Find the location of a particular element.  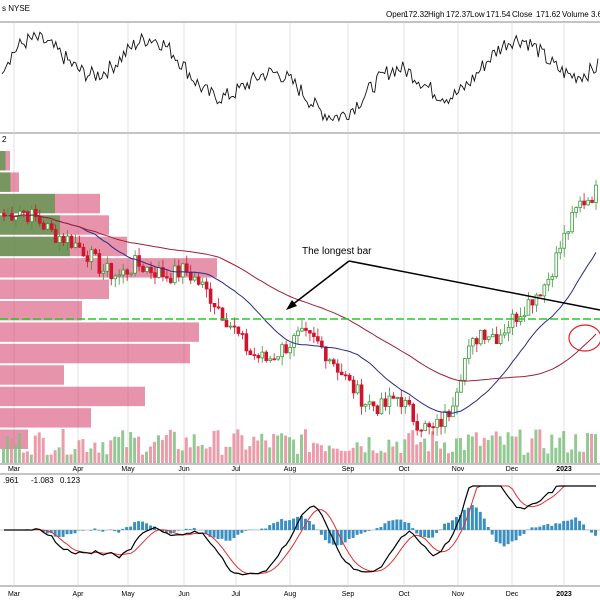

macd-x-axis-labels: Mar Apr May Jun Jul Aug Sep Oct Nov Dec 2023 is located at coordinates (290, 594).